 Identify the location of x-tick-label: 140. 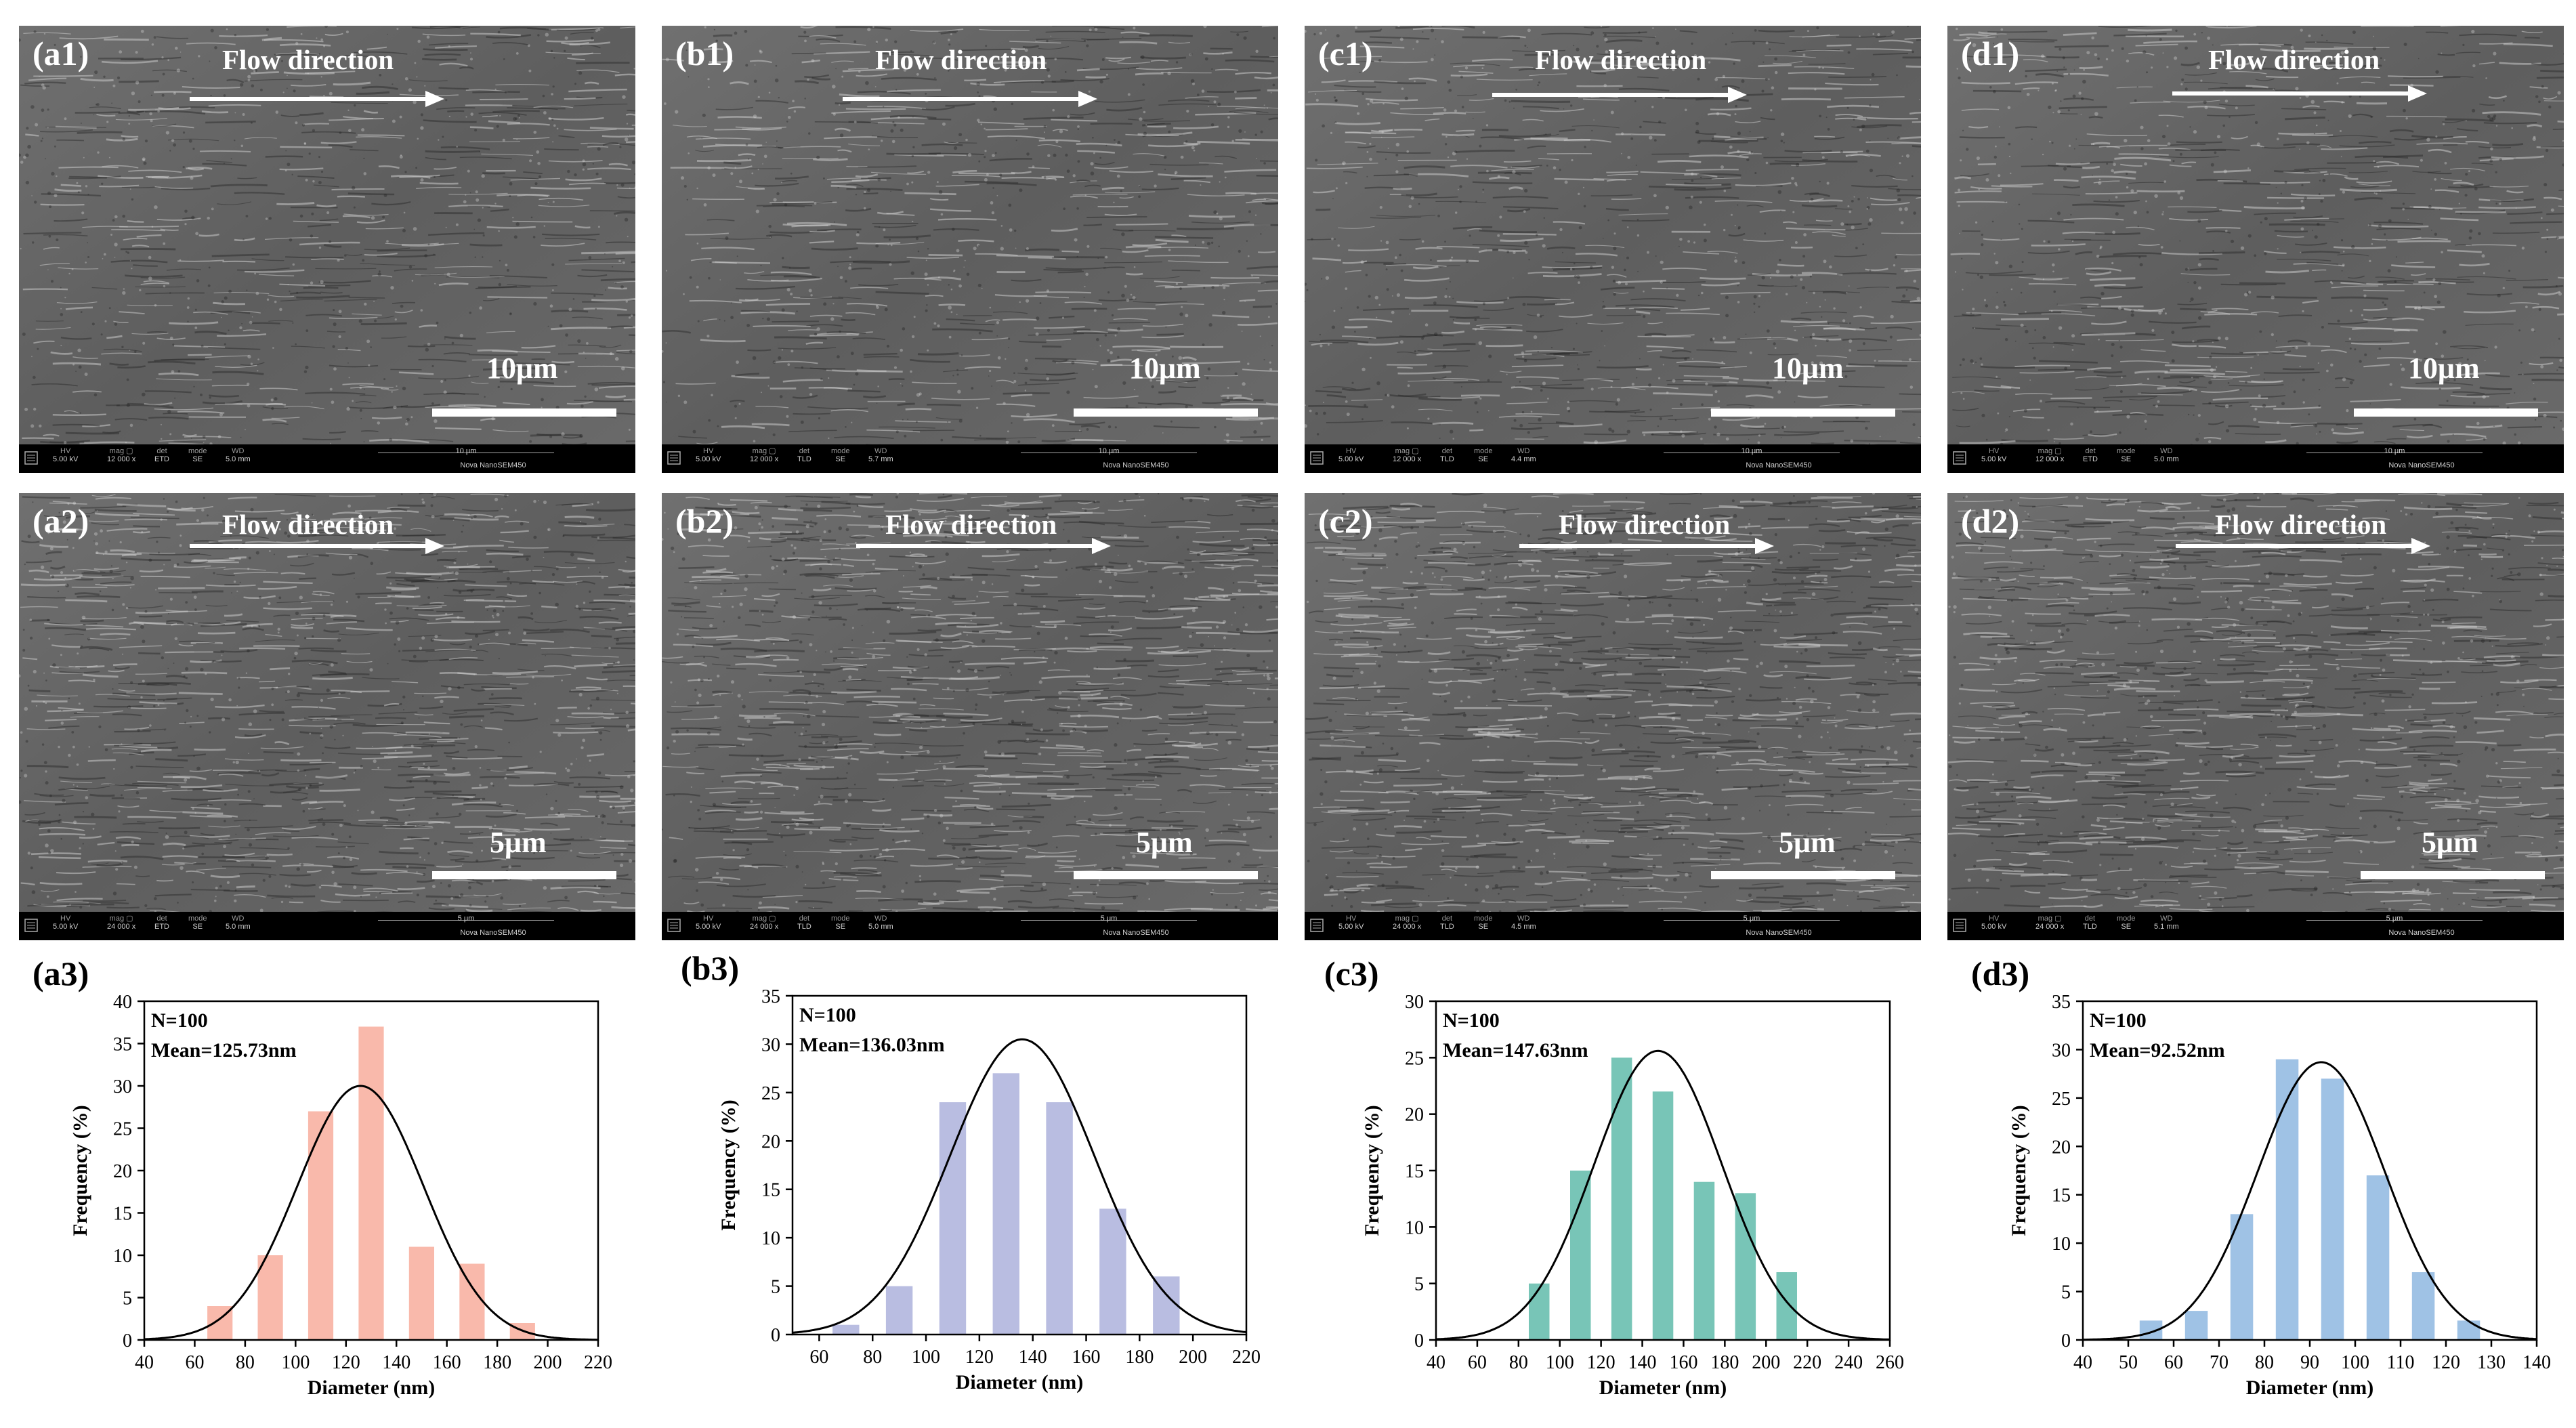
(396, 1362).